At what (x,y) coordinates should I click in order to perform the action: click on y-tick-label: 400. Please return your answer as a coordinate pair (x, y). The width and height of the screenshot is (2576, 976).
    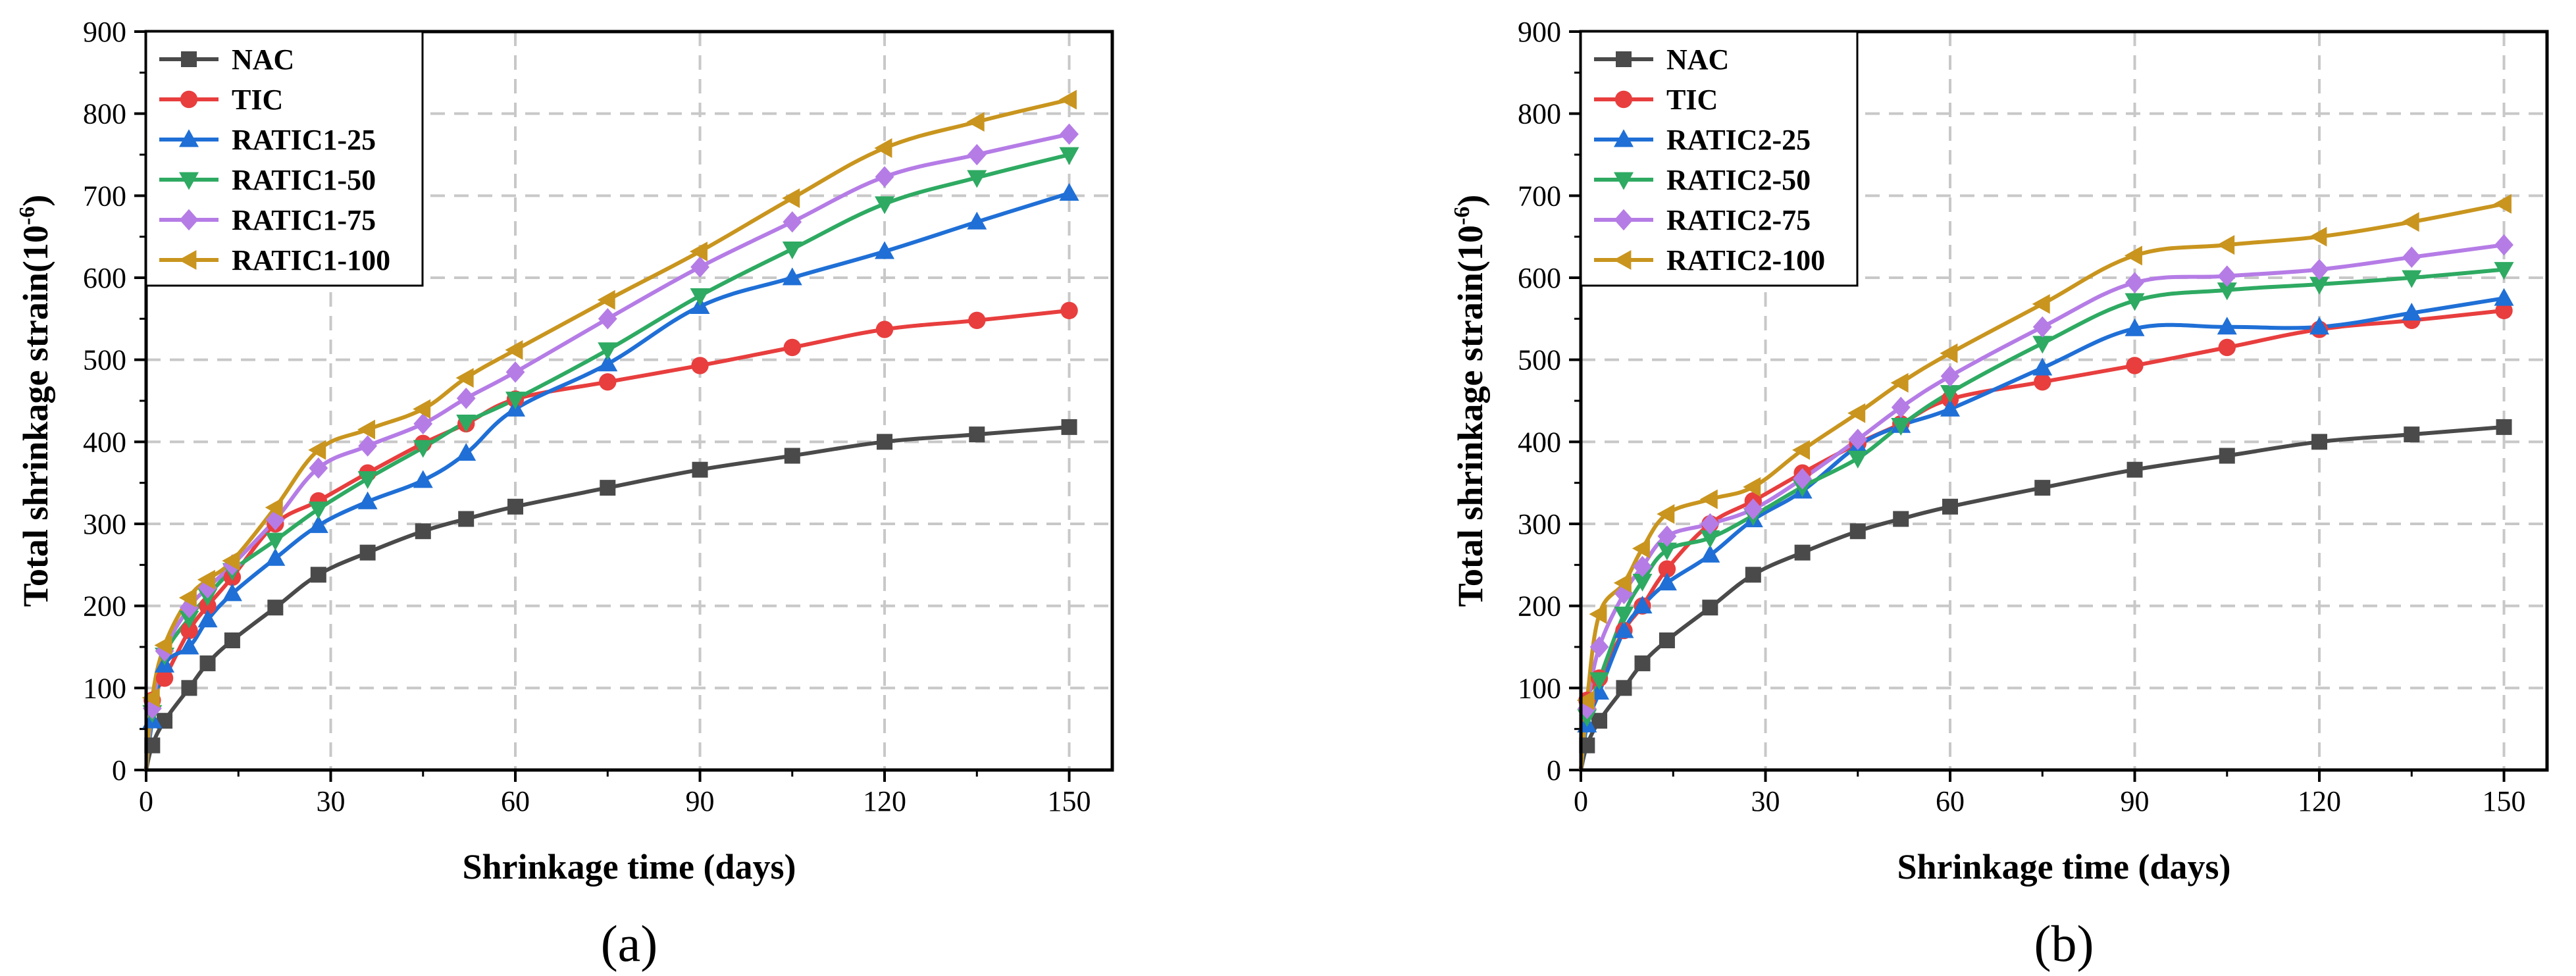
    Looking at the image, I should click on (104, 442).